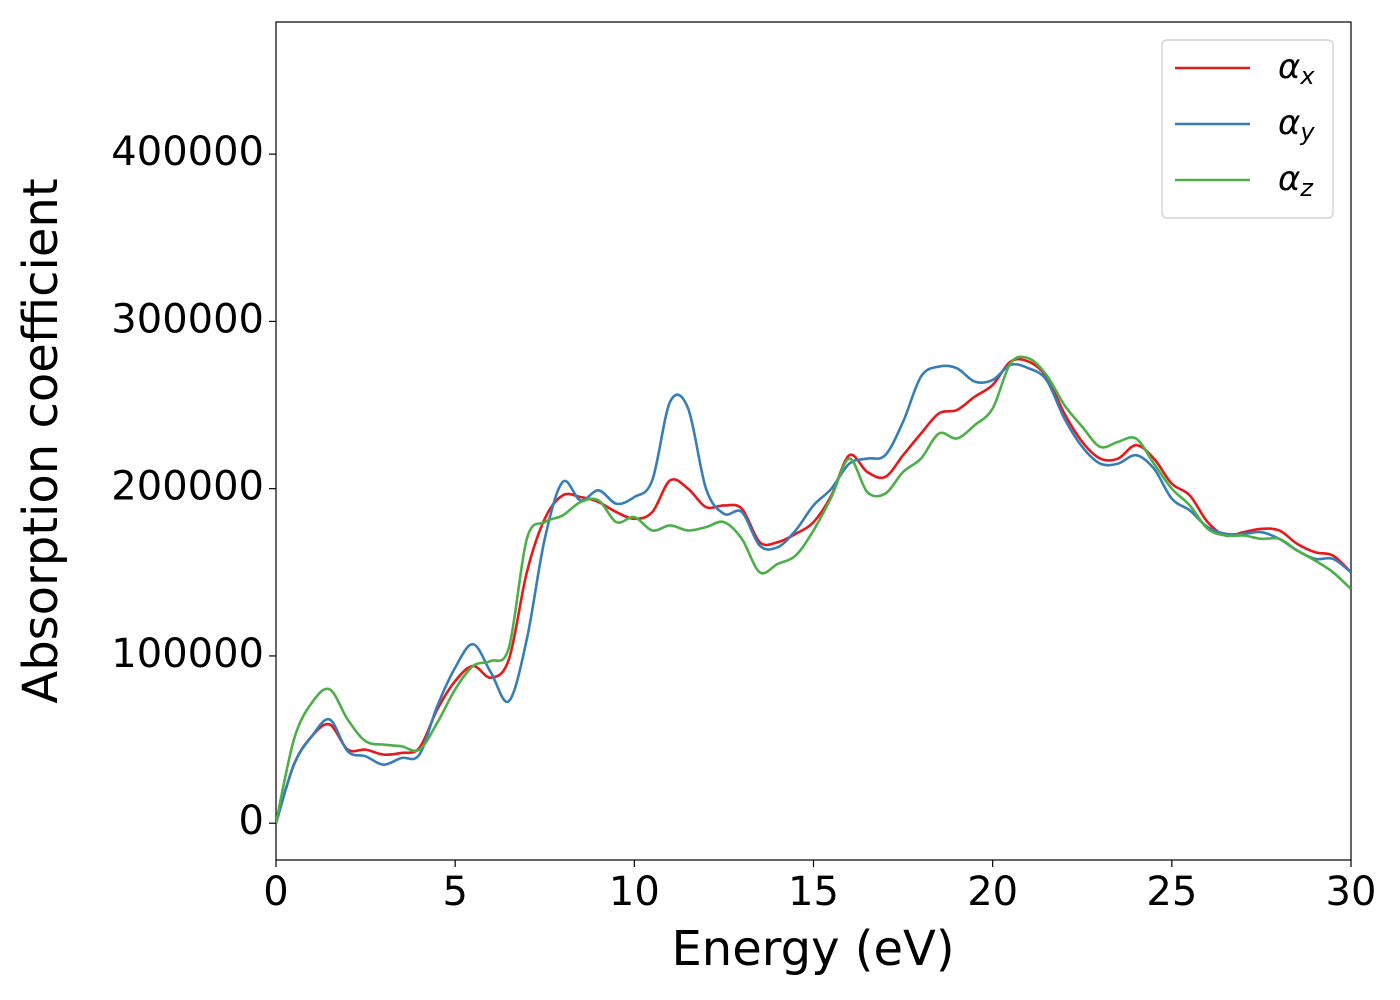 The width and height of the screenshot is (1400, 1000). Describe the element at coordinates (251, 821) in the screenshot. I see `y-tick-label: 0` at that location.